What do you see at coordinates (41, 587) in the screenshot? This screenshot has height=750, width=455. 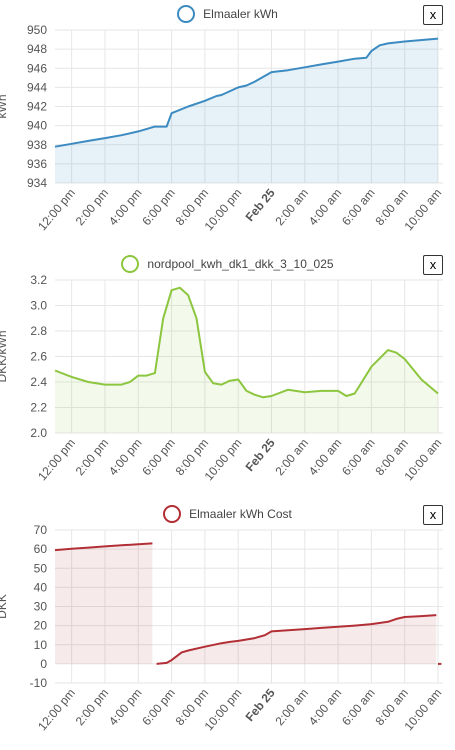 I see `y-tick-label: 40` at bounding box center [41, 587].